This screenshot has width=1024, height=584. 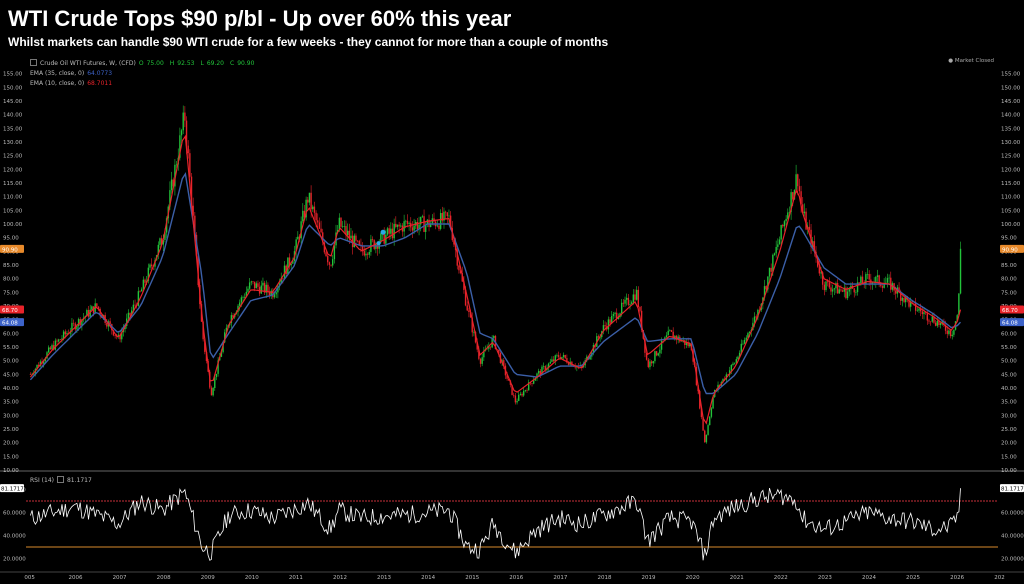 I want to click on rsi-settings-icon, so click(x=60, y=479).